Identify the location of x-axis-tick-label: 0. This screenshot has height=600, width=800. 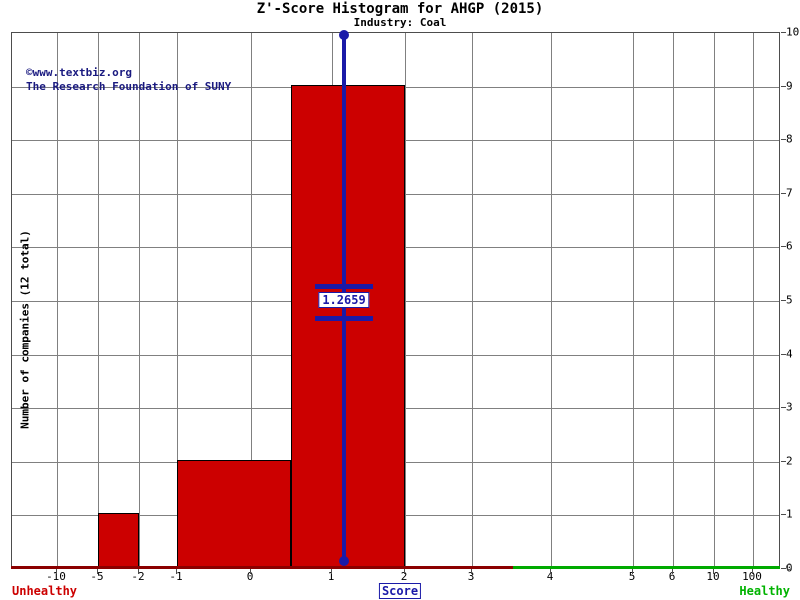
(250, 576).